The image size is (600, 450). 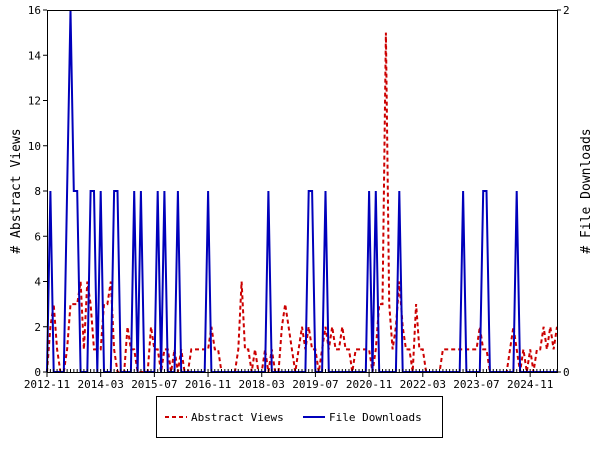 What do you see at coordinates (37, 327) in the screenshot?
I see `y-tick-label: 2` at bounding box center [37, 327].